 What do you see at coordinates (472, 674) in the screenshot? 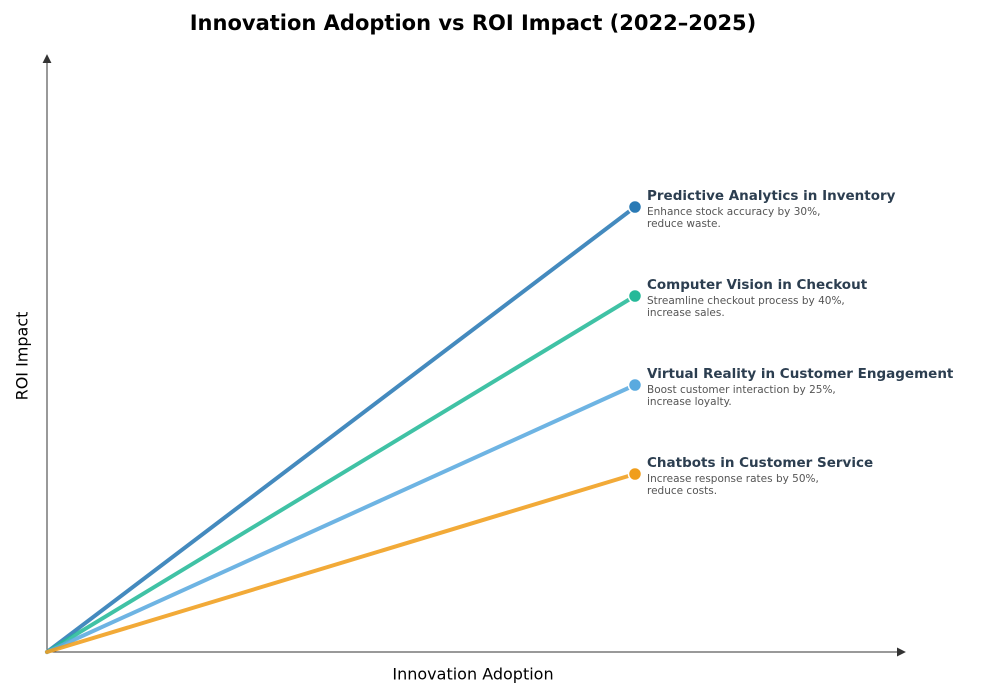
I see `x-axis-label: Innovation Adoption` at bounding box center [472, 674].